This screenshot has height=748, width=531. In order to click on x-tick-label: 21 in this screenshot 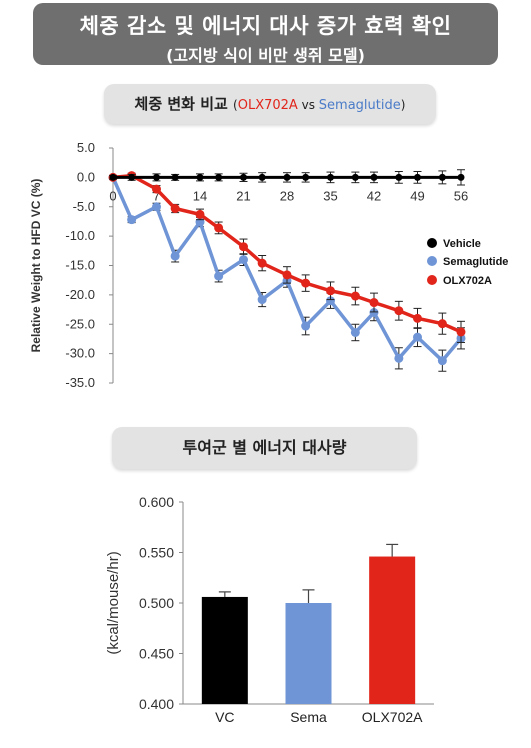, I will do `click(243, 195)`.